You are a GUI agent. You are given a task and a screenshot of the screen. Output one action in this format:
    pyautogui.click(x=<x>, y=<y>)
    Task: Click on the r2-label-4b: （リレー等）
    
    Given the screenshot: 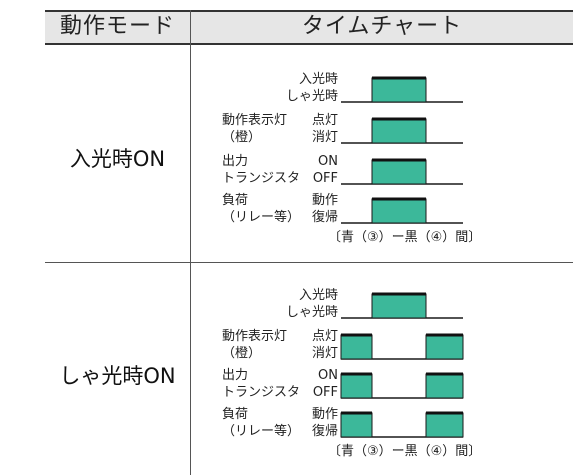 What is the action you would take?
    pyautogui.click(x=261, y=431)
    